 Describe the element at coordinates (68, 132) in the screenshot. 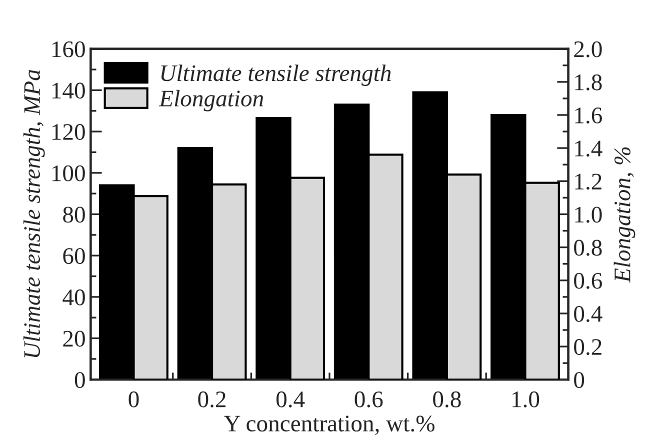

I see `y-tick-label: 120` at that location.